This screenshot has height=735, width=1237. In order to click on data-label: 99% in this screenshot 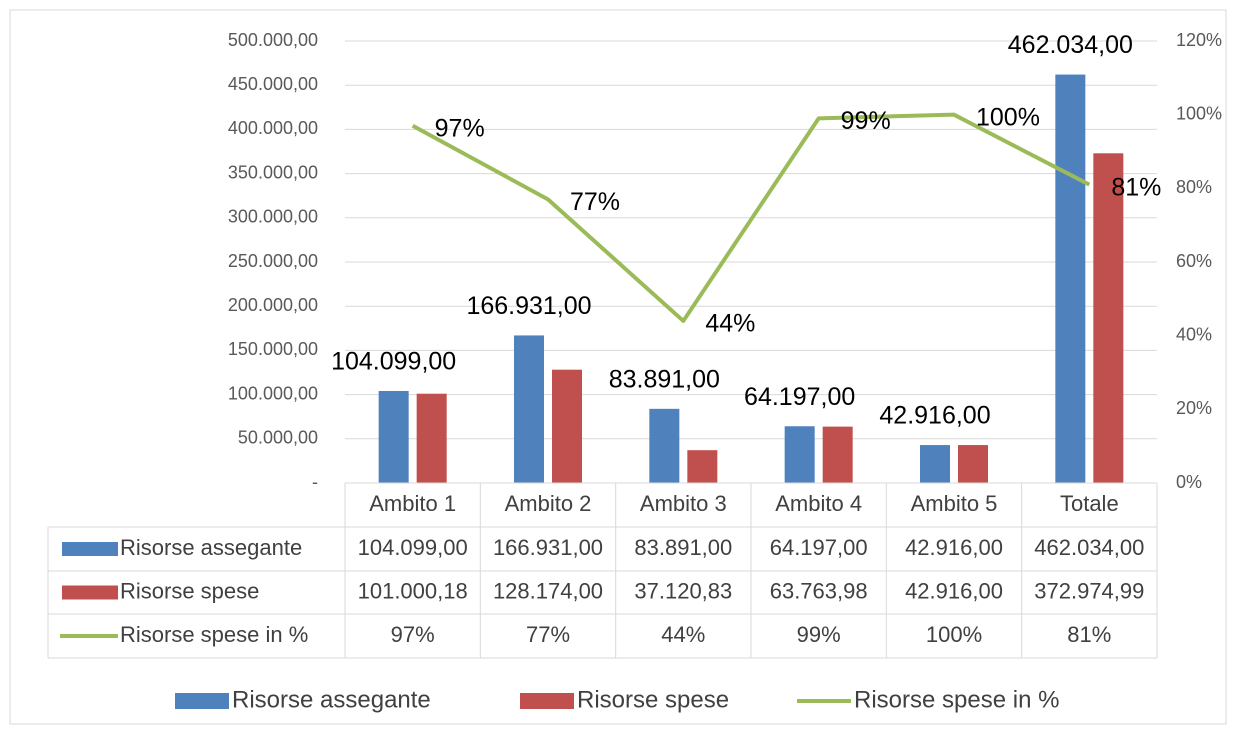, I will do `click(866, 121)`.